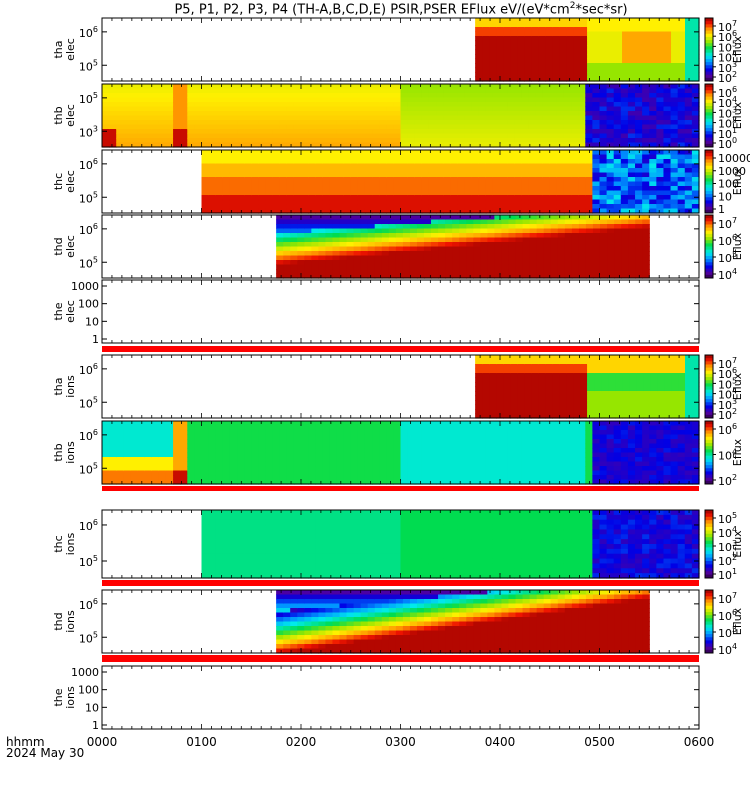 The width and height of the screenshot is (750, 800). What do you see at coordinates (88, 304) in the screenshot?
I see `y-tick-label: 100` at bounding box center [88, 304].